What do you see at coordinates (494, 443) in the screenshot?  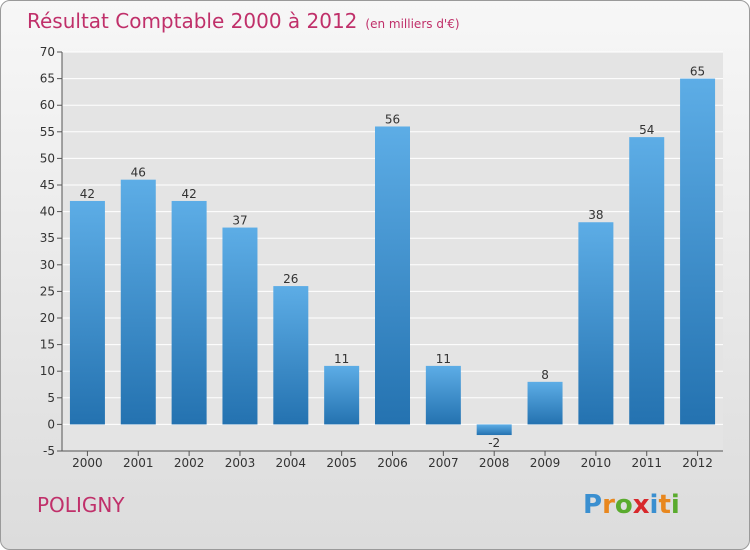 I see `data-label-2008: -2` at bounding box center [494, 443].